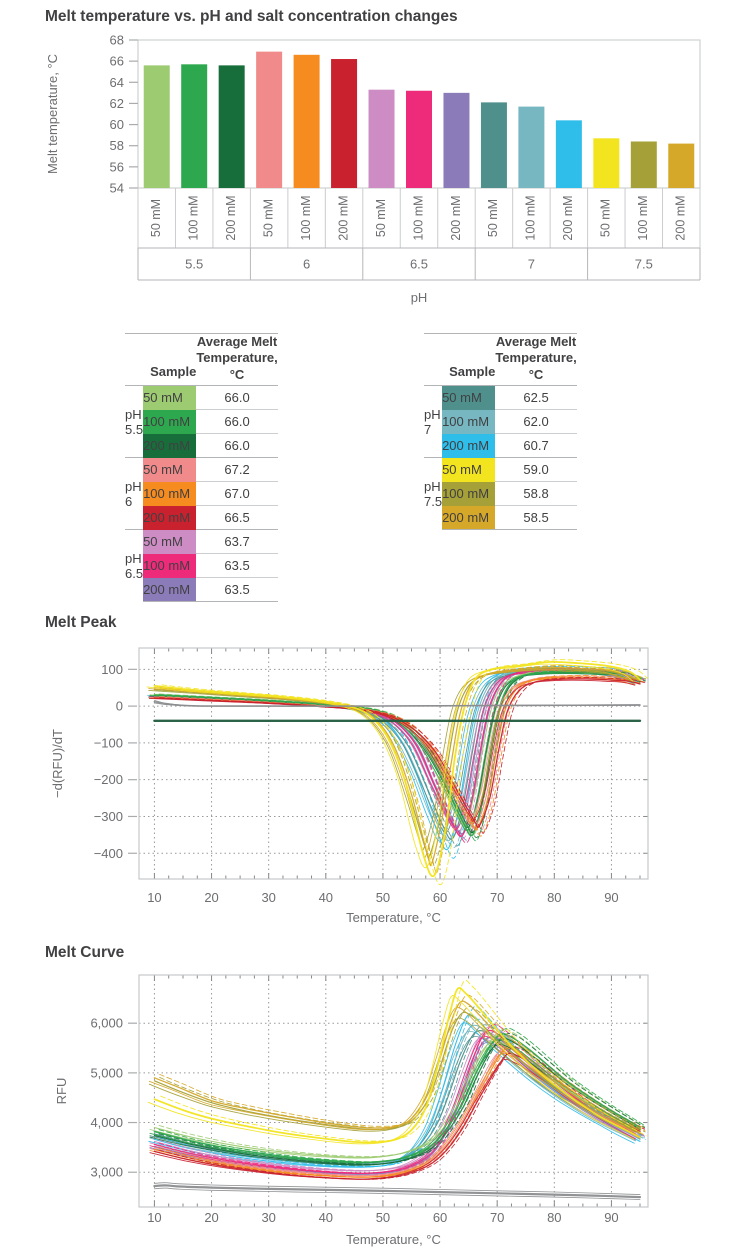 The height and width of the screenshot is (1260, 750). Describe the element at coordinates (536, 493) in the screenshot. I see `avg-melt-value-cell: 58.8` at that location.